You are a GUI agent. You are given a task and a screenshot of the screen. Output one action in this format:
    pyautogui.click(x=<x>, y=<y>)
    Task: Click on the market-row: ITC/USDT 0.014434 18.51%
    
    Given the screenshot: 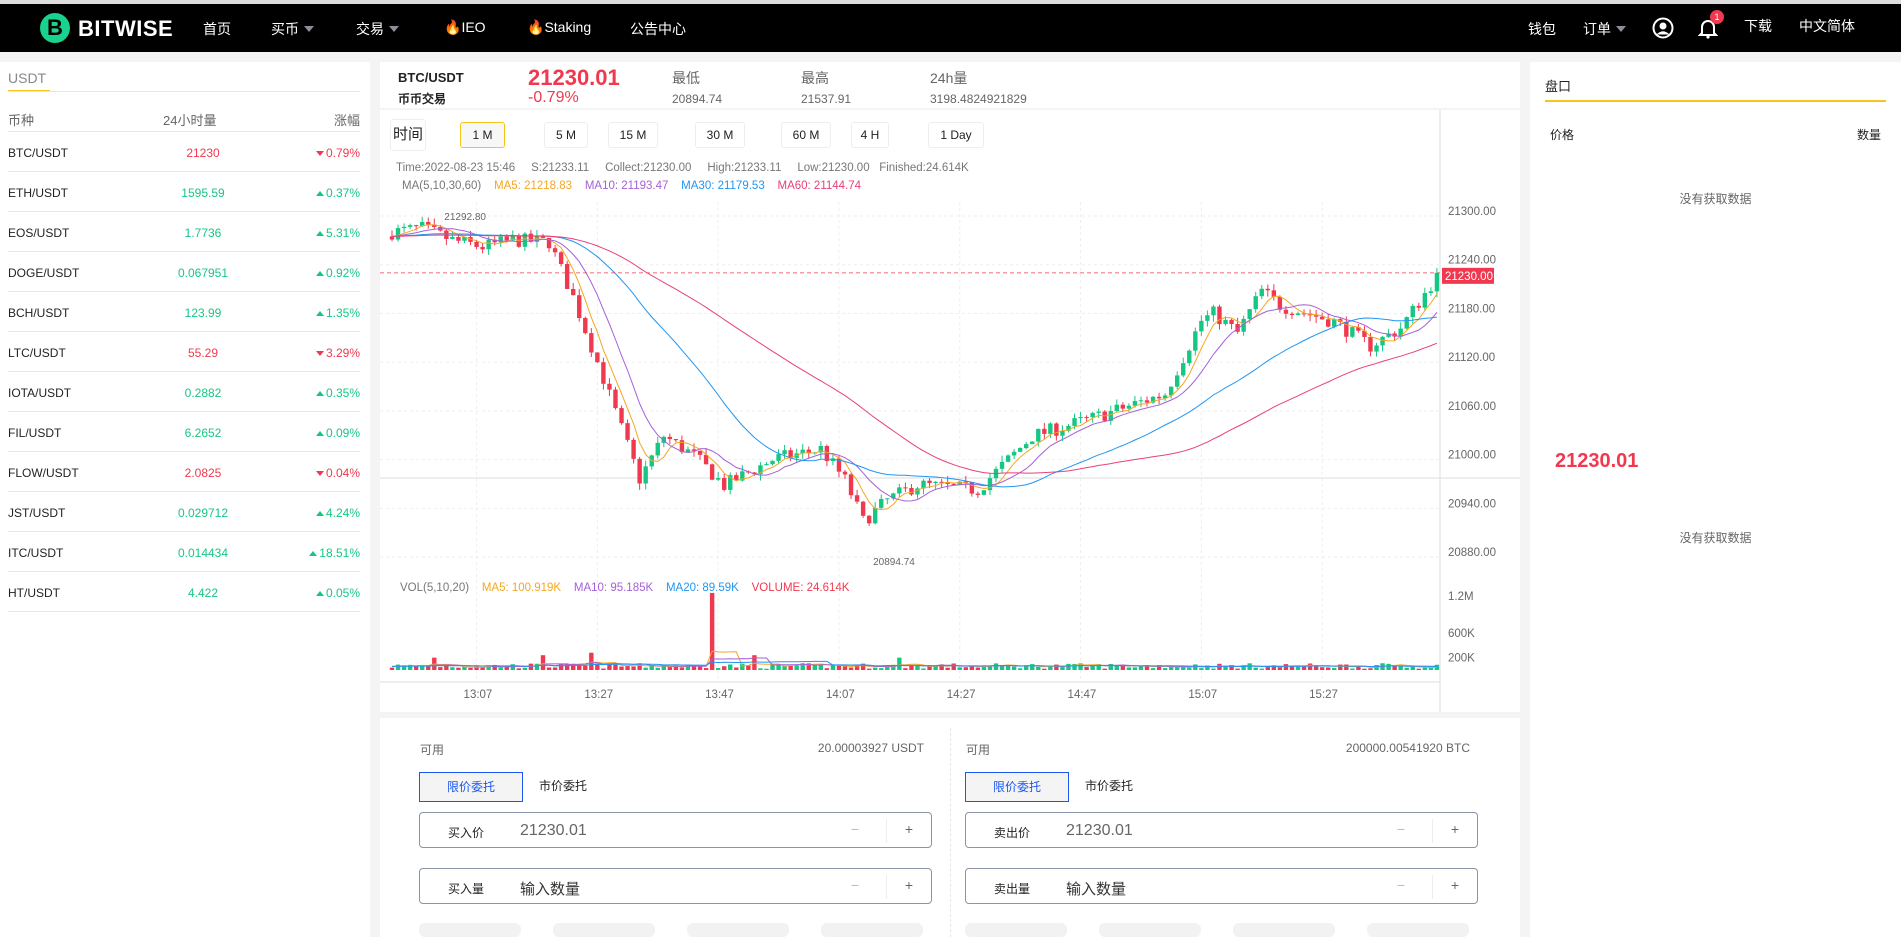 What is the action you would take?
    pyautogui.click(x=184, y=552)
    